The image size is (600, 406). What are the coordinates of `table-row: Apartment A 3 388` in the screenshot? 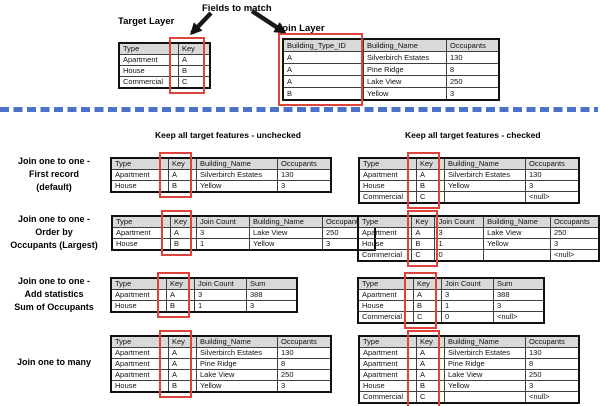 It's located at (451, 295).